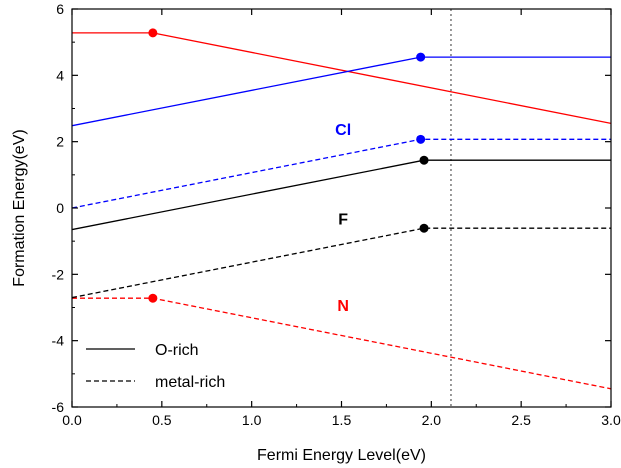  Describe the element at coordinates (58, 407) in the screenshot. I see `y-tick-label: -6` at that location.